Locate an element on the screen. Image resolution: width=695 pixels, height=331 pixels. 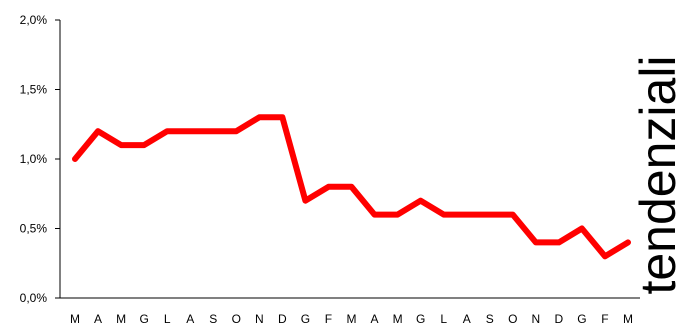
y-tick-label: 1,5% is located at coordinates (34, 90).